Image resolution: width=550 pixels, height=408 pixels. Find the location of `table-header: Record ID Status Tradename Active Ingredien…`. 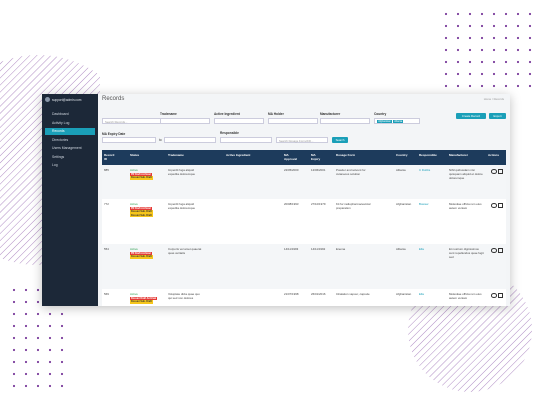

table-header: Record ID Status Tradename Active Ingredien… is located at coordinates (304, 157).